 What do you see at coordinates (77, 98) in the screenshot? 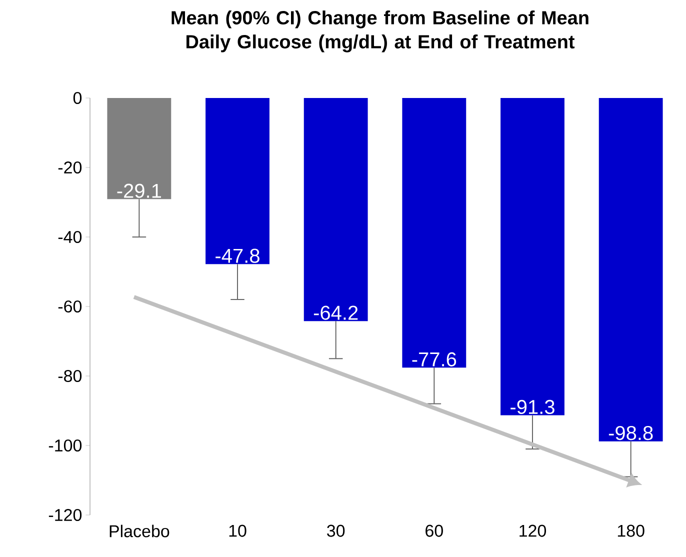
I see `y-tick-label: 0` at bounding box center [77, 98].